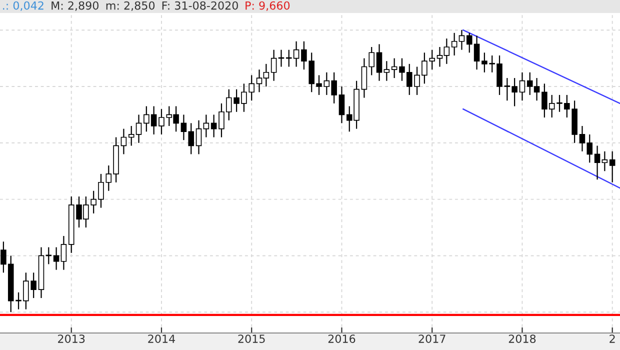 The image size is (620, 350). Describe the element at coordinates (200, 5) in the screenshot. I see `text: F: 31-08-2020` at that location.